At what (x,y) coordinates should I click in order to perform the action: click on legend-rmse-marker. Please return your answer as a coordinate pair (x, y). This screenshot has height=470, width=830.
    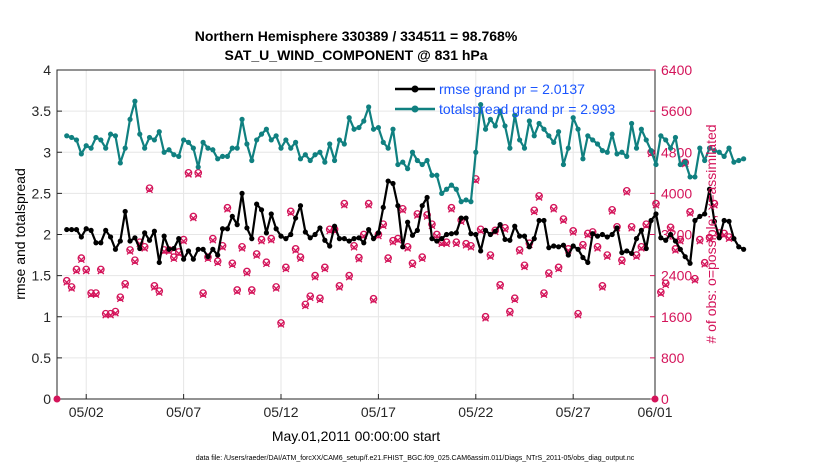
    Looking at the image, I should click on (415, 89).